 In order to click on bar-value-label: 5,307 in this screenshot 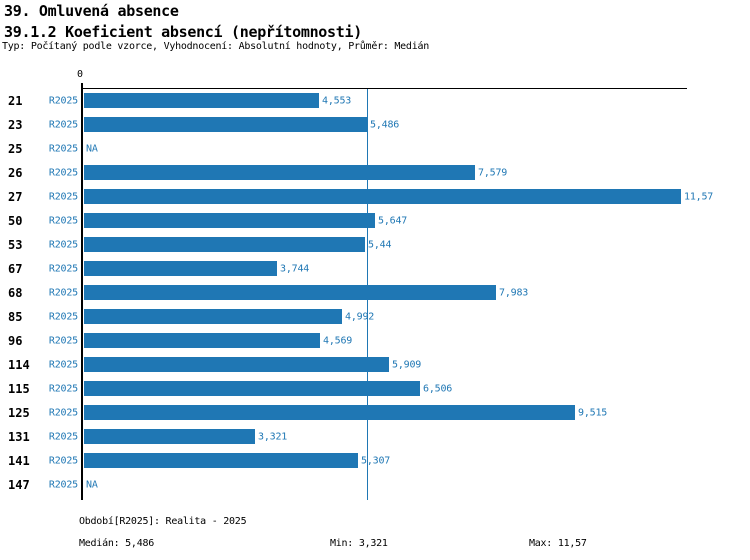, I will do `click(376, 461)`.